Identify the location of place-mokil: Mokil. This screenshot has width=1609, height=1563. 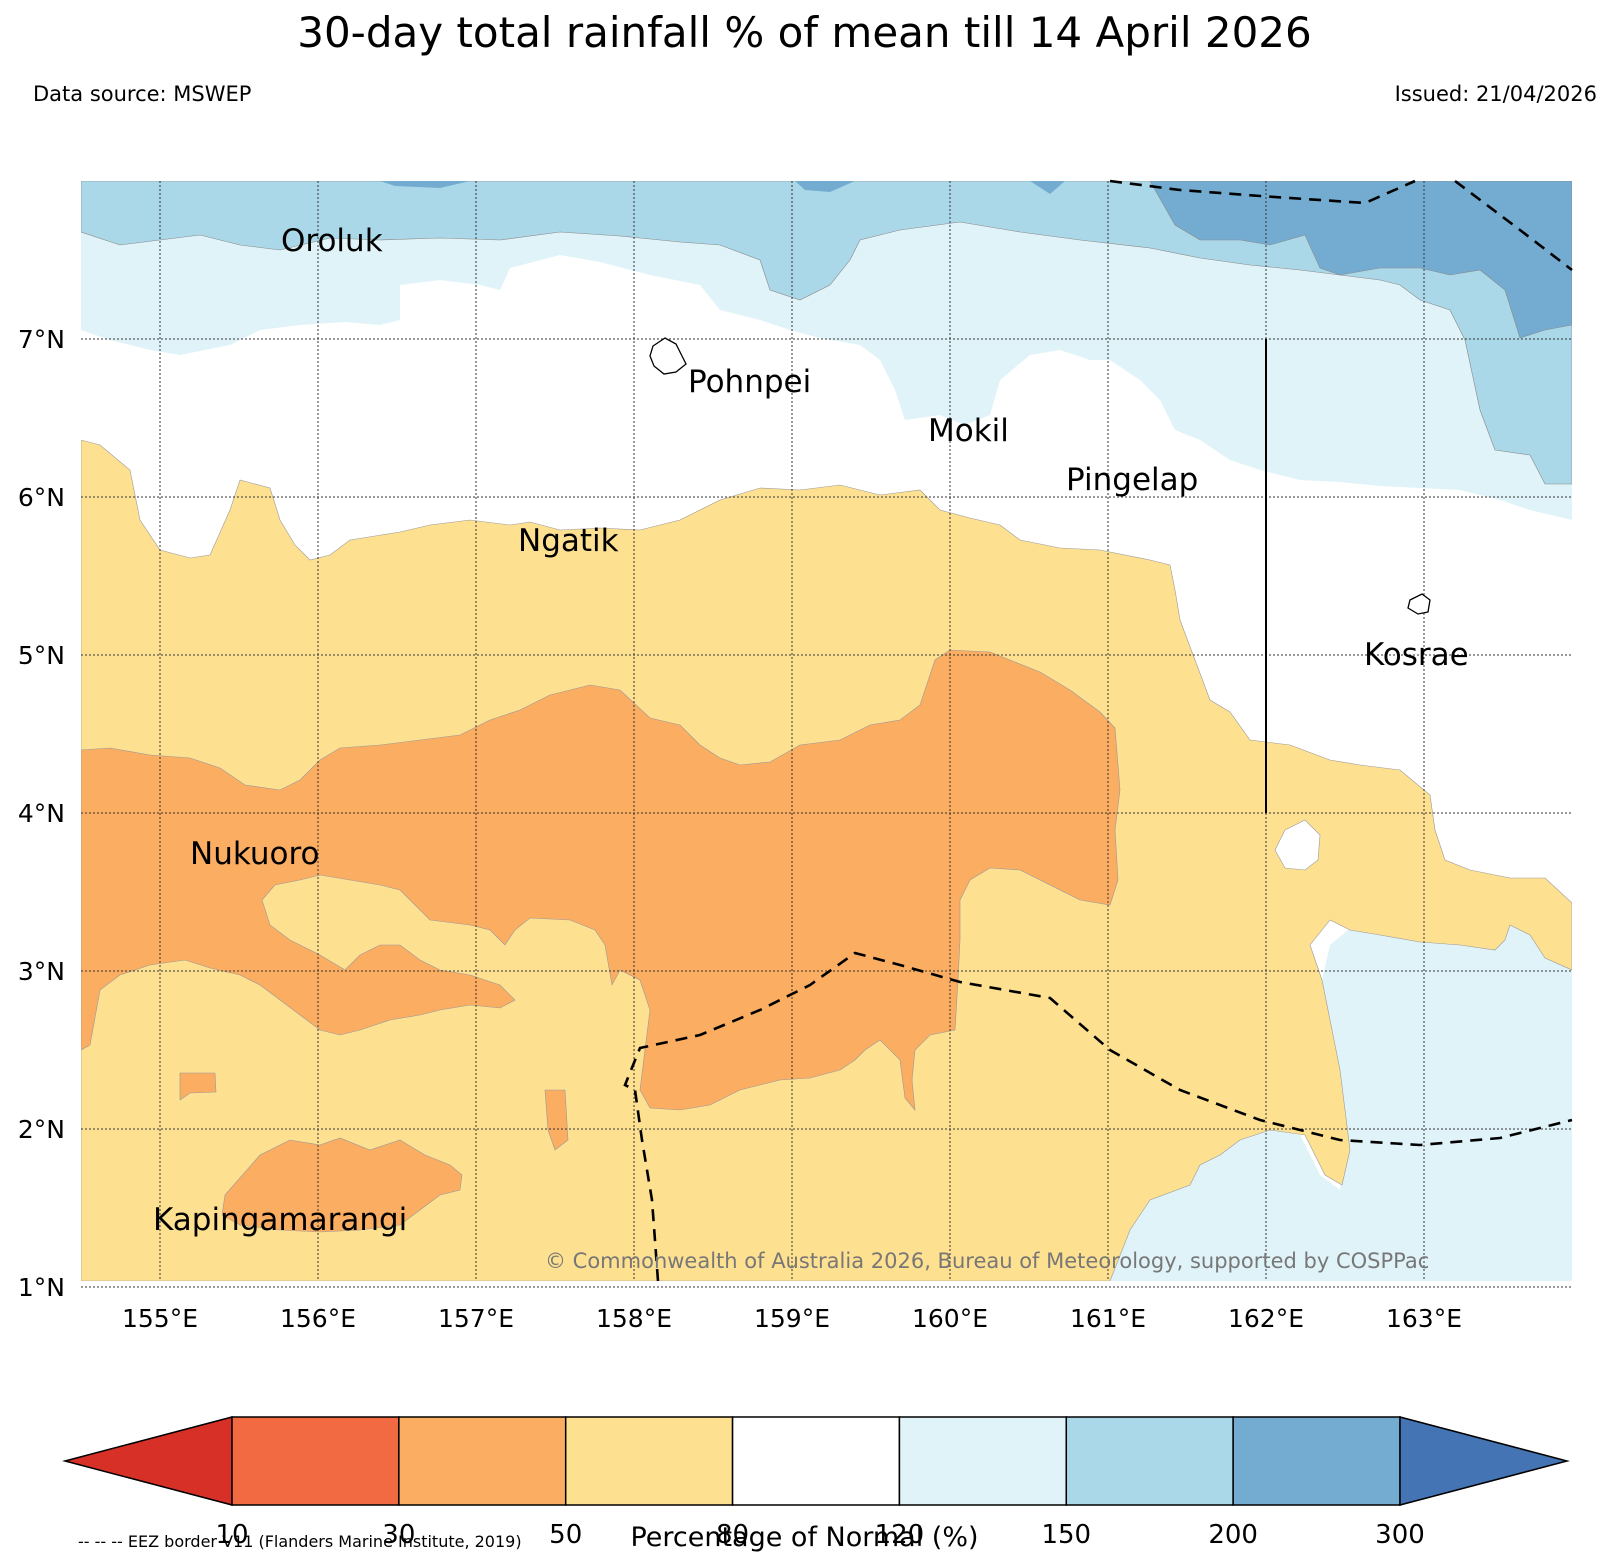
(968, 431).